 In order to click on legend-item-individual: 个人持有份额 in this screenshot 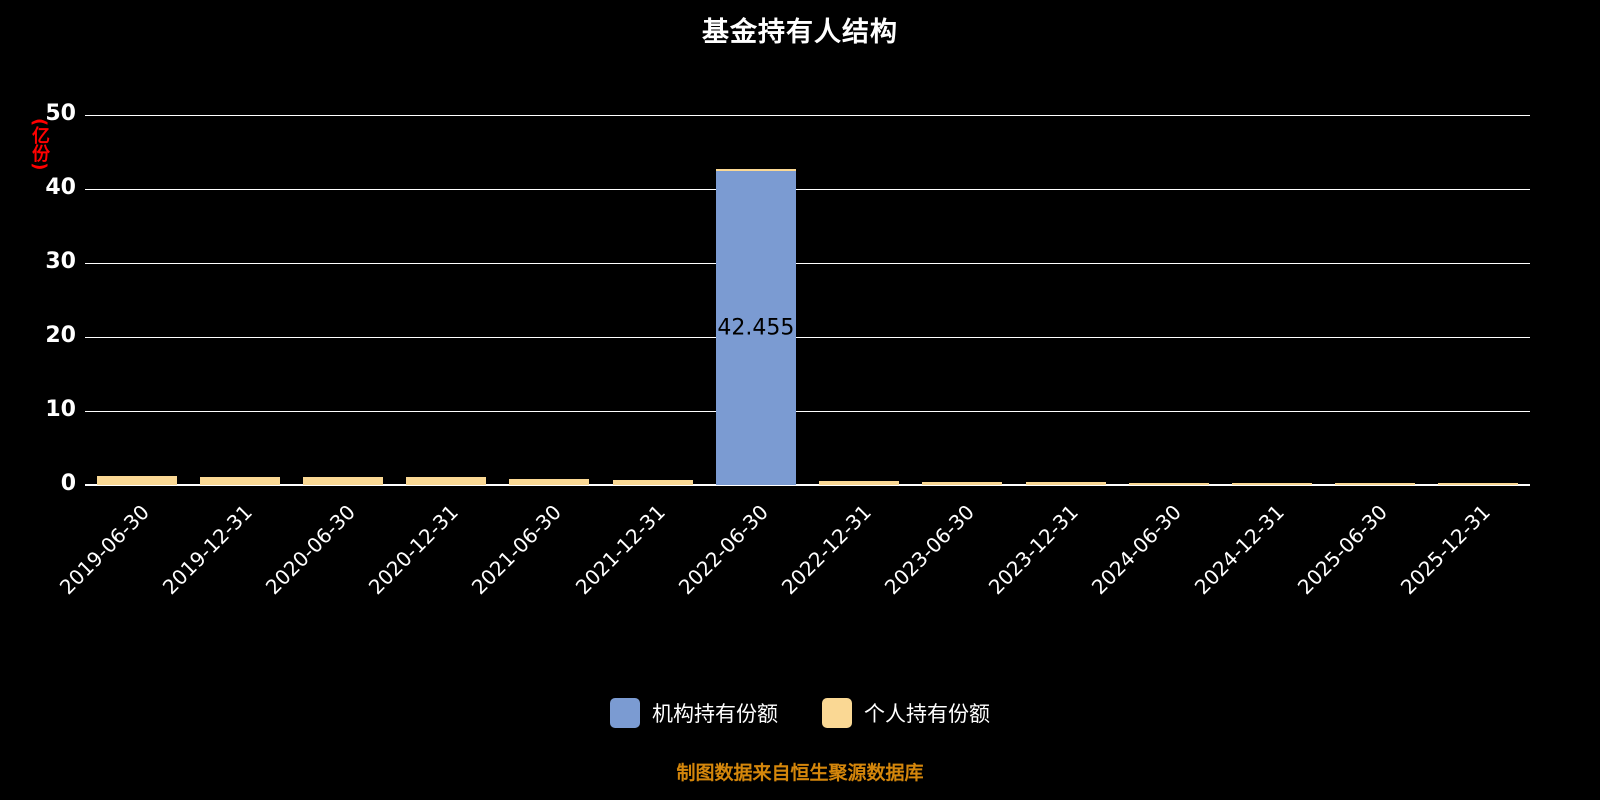, I will do `click(906, 713)`.